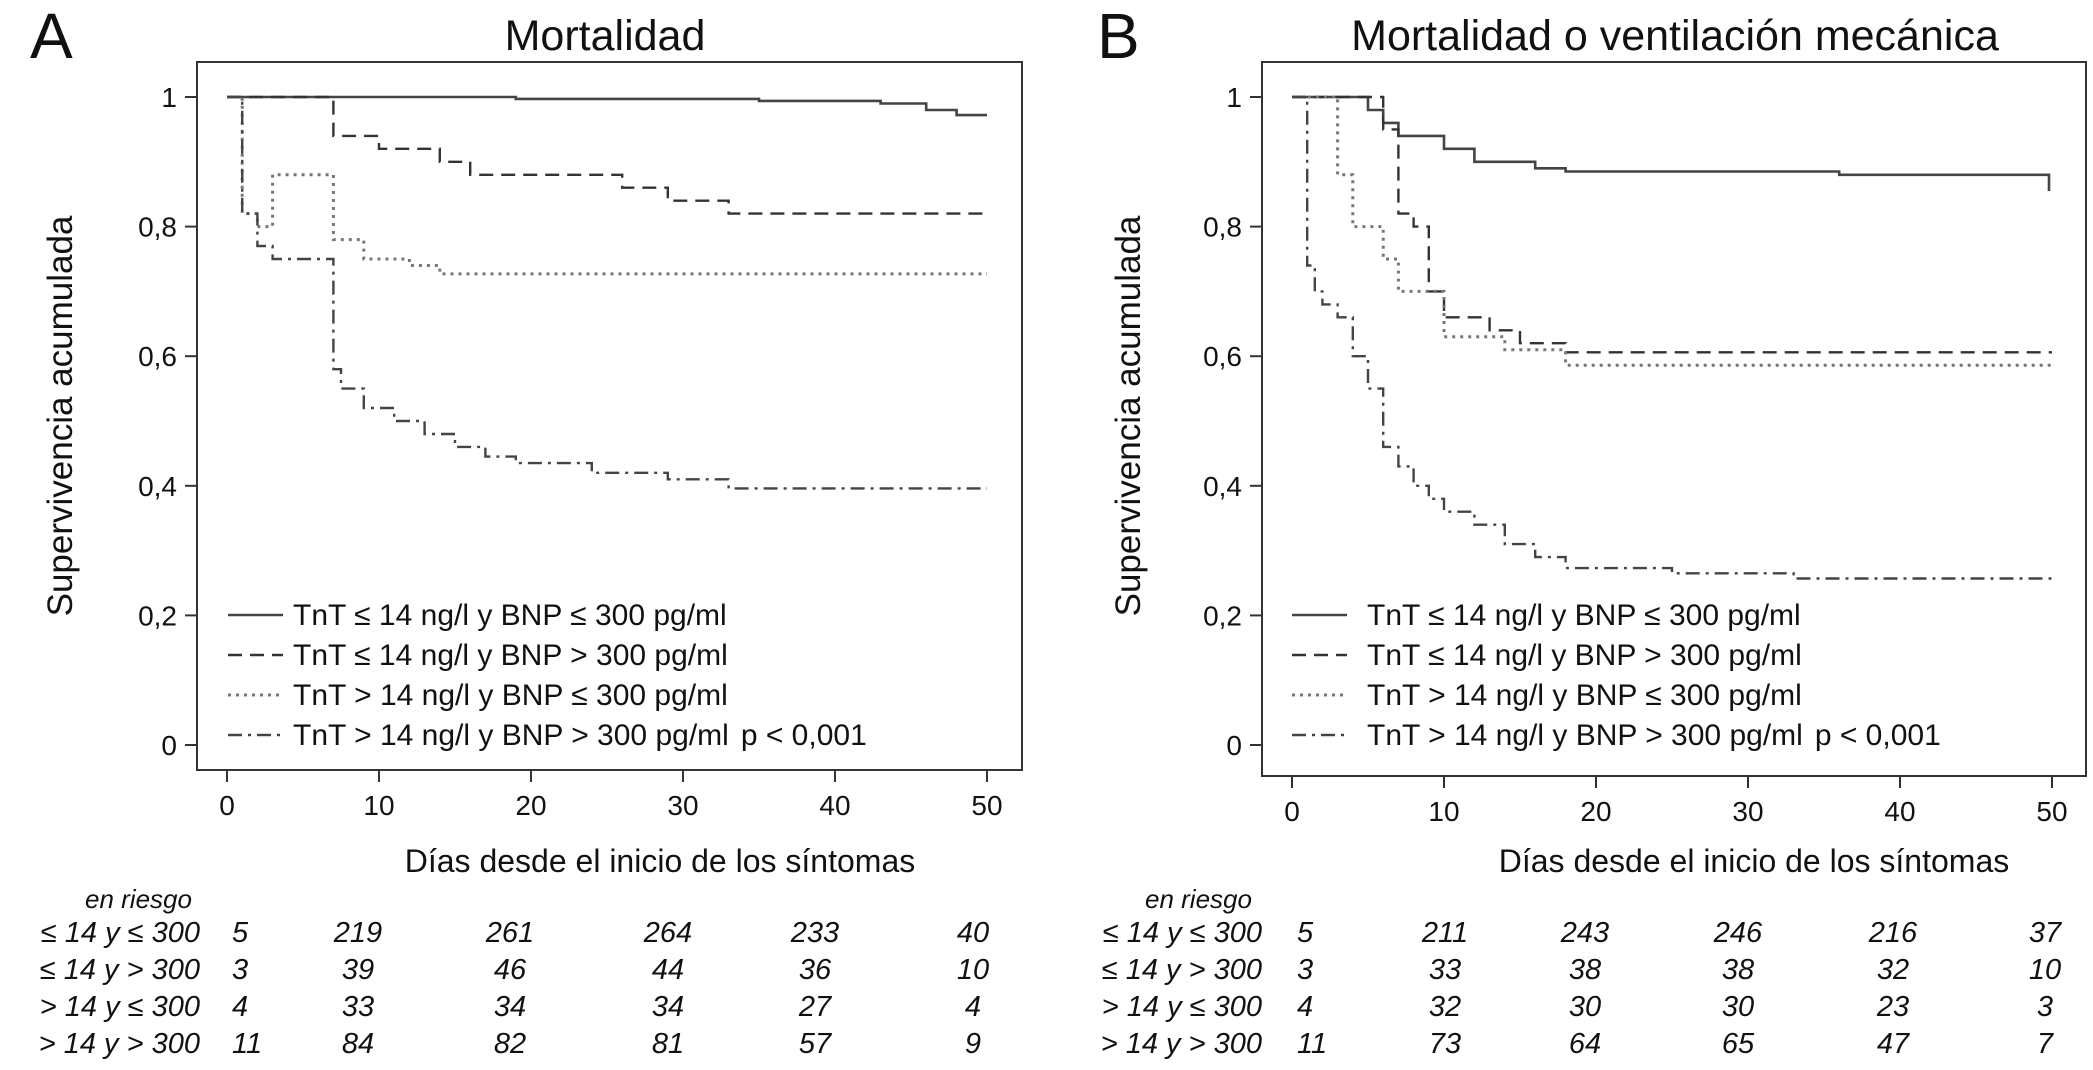  I want to click on risk-cell: 46, so click(510, 970).